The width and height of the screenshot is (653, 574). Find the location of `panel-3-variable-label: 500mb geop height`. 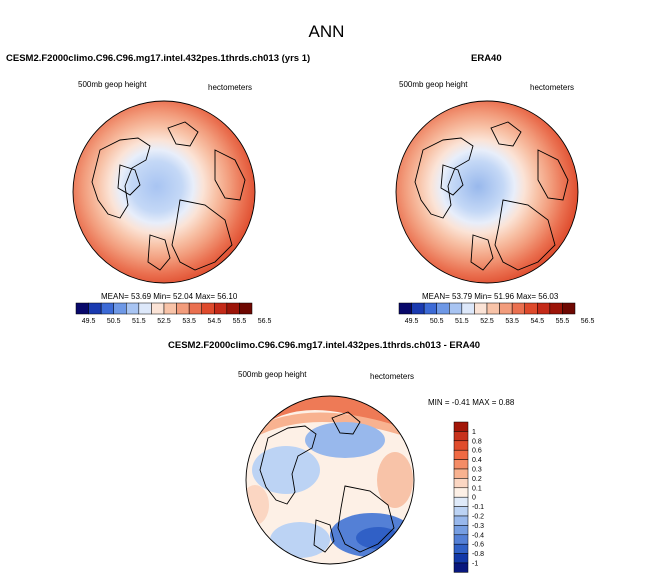

panel-3-variable-label: 500mb geop height is located at coordinates (272, 374).